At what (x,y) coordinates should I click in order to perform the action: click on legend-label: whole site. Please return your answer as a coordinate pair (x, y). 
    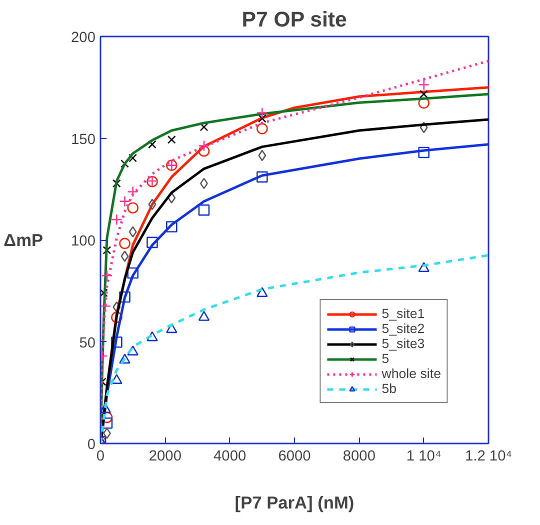
    Looking at the image, I should click on (411, 373).